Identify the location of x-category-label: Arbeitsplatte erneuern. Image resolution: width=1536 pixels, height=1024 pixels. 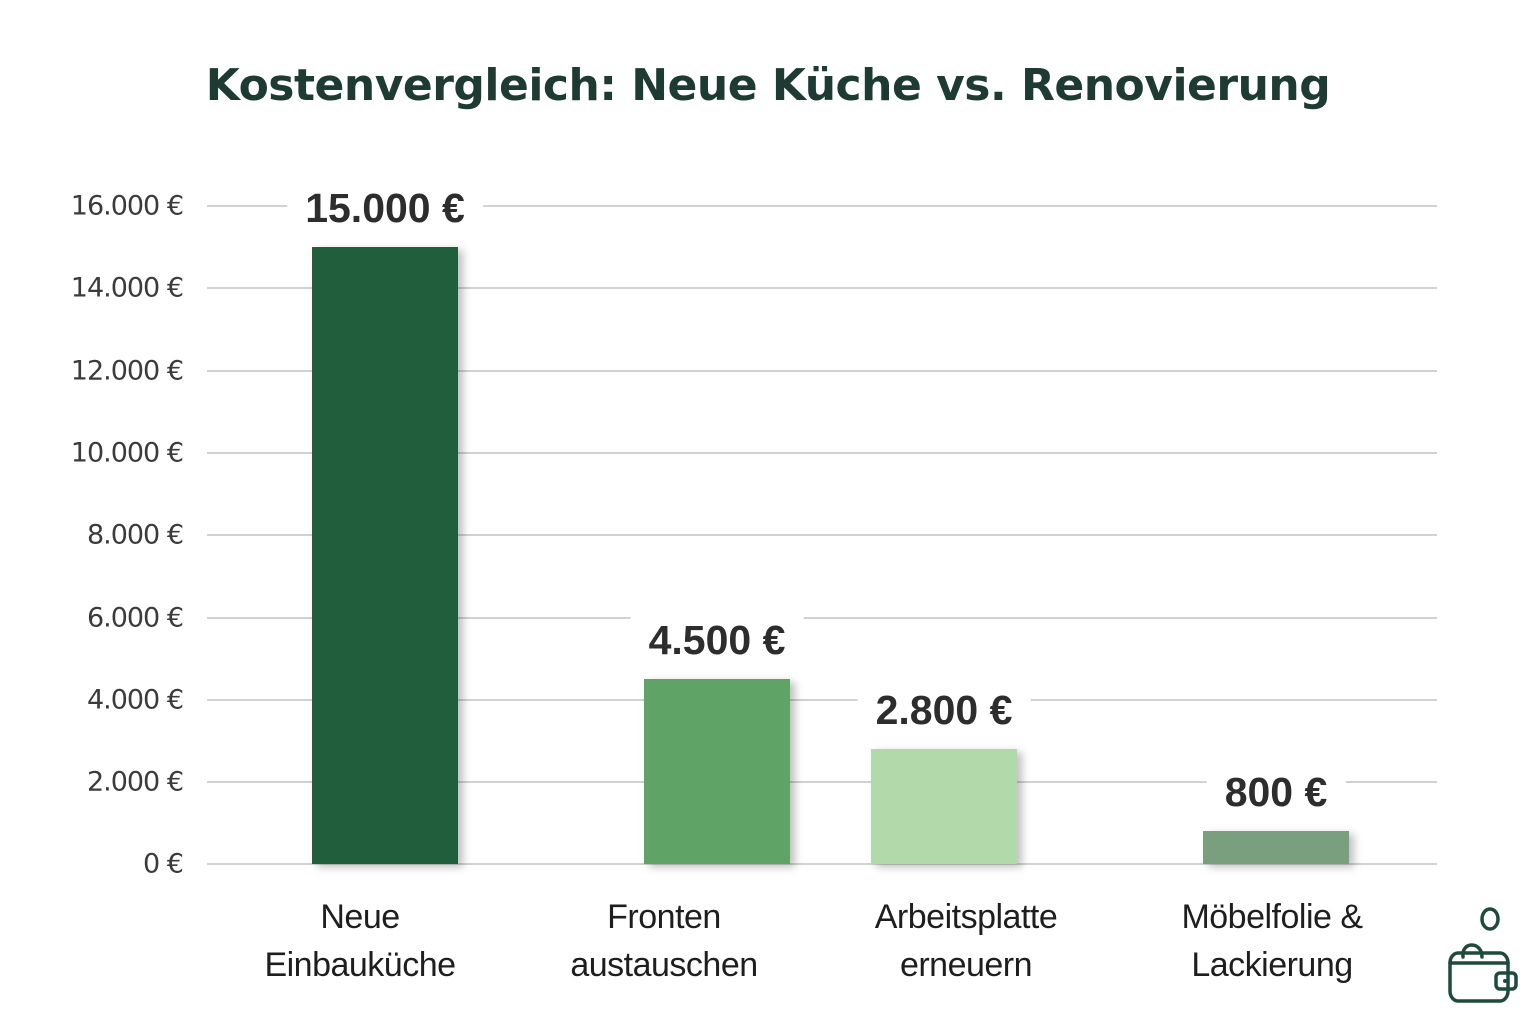
(966, 941).